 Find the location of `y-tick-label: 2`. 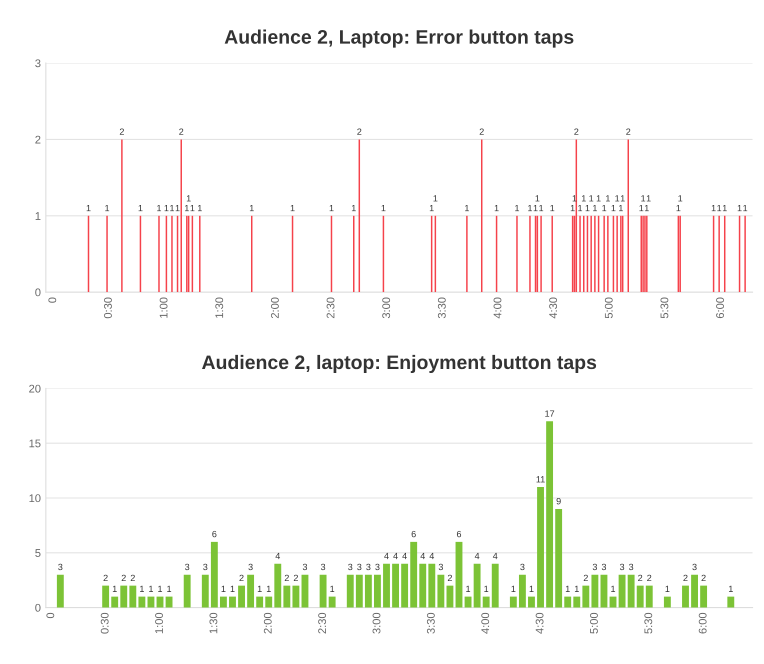

y-tick-label: 2 is located at coordinates (37, 140).